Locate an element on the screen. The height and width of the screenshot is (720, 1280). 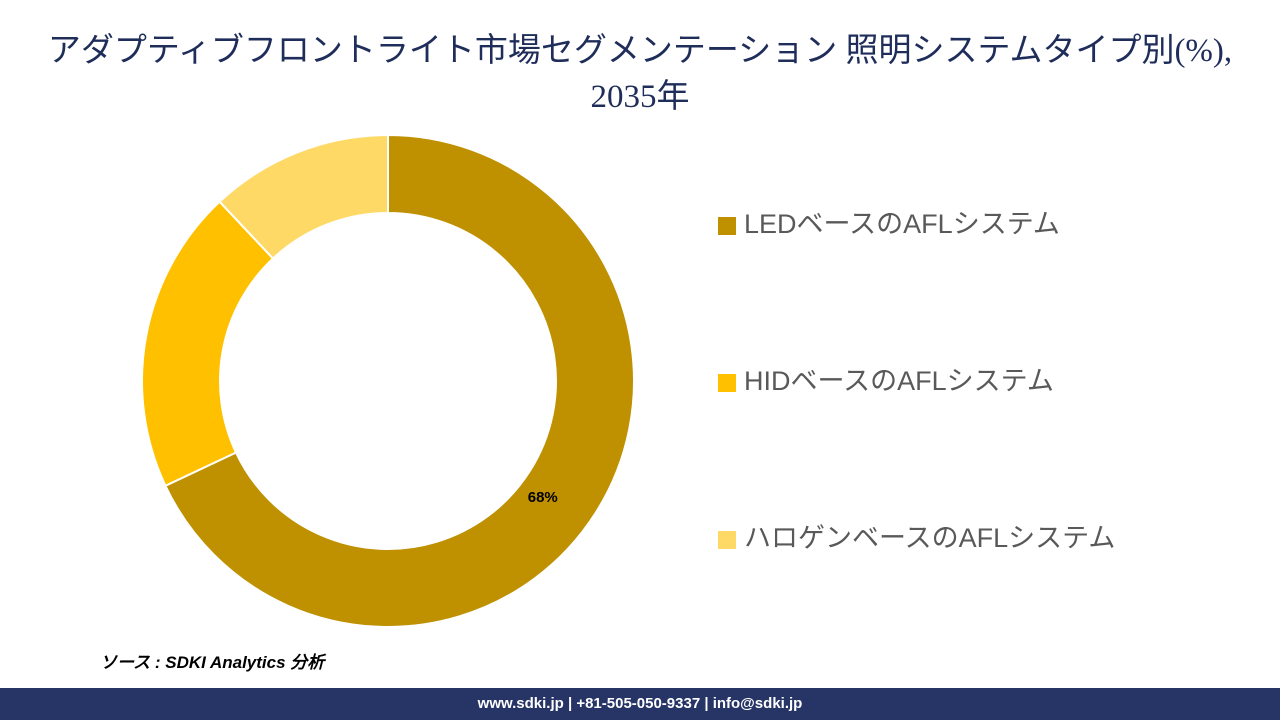
legend-label: LEDベースのAFLシステム is located at coordinates (902, 224).